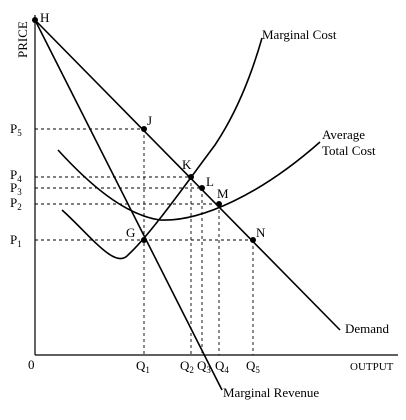  I want to click on quantity-label-q1: Q1, so click(143, 366).